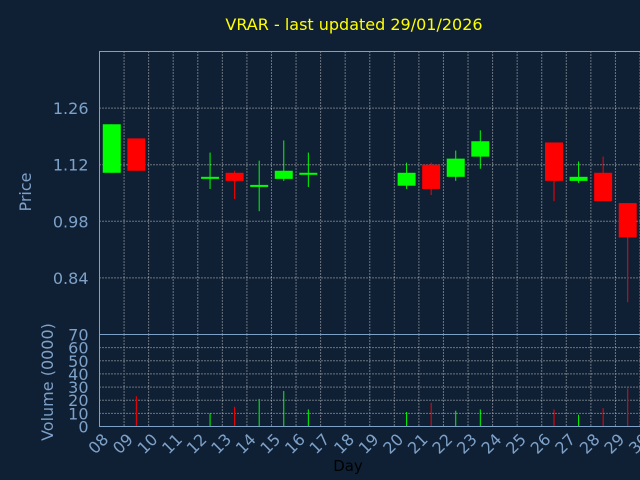 This screenshot has height=480, width=640. I want to click on price-y-ticks: 1.26 1.12 0.98 0.84, so click(71, 193).